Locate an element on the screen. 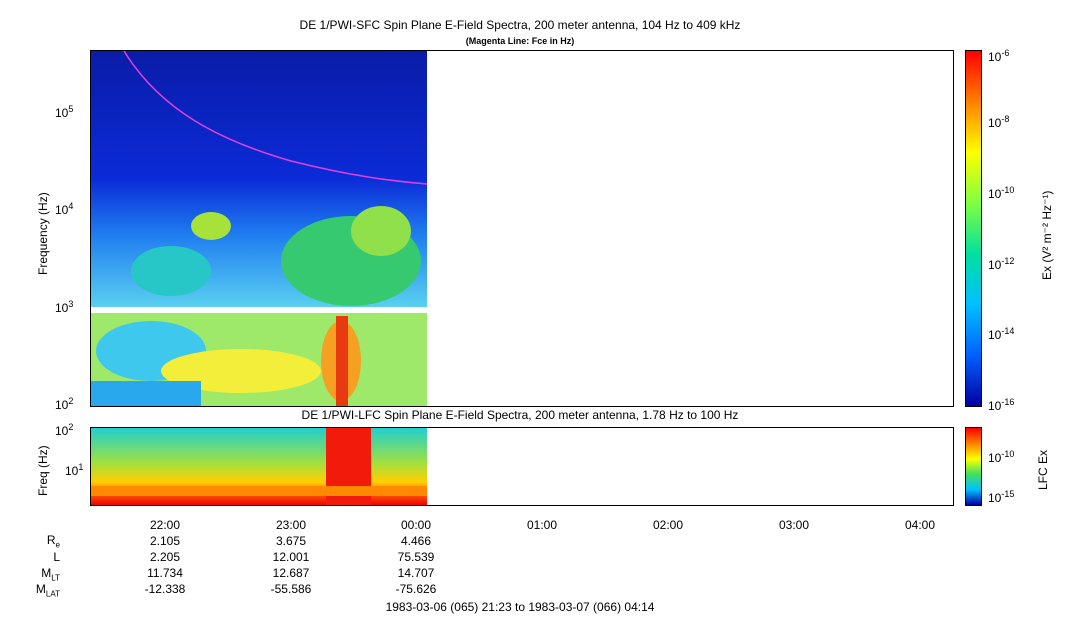 This screenshot has width=1083, height=620. eph-mlat-3: -75.626 is located at coordinates (416, 589).